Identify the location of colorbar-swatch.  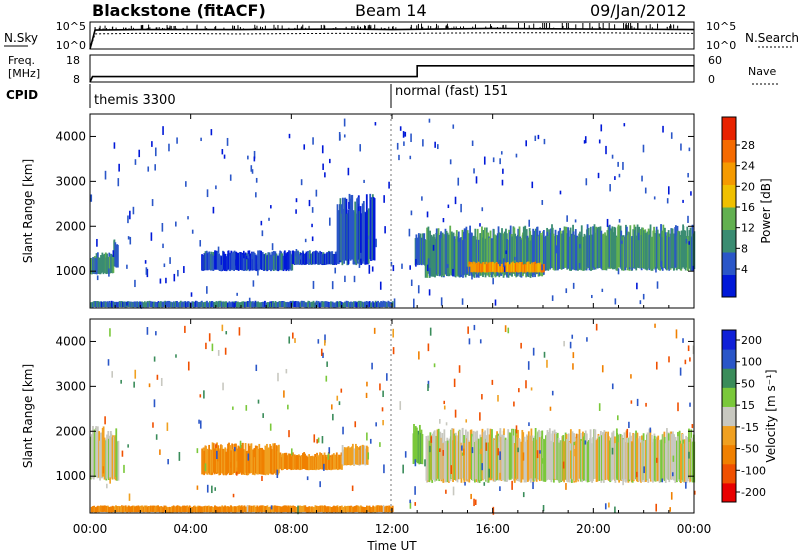
(729, 397).